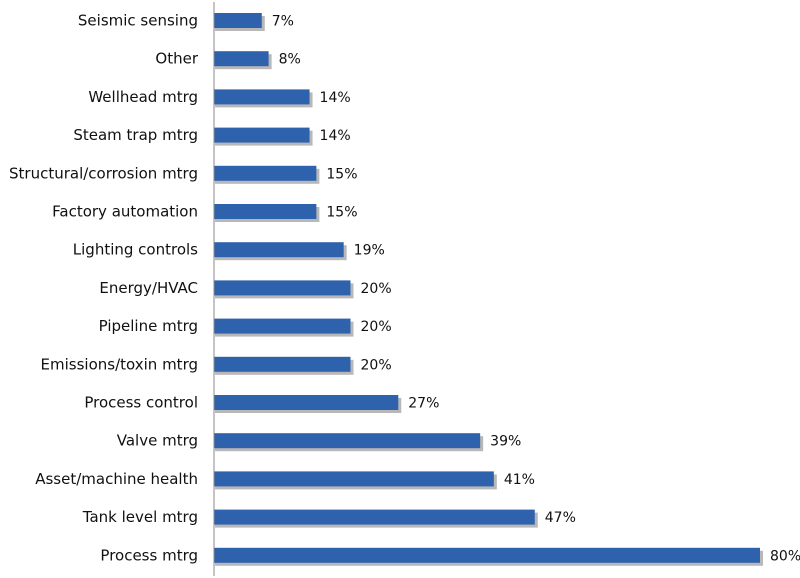 The height and width of the screenshot is (578, 800). I want to click on category-label: Process mtrg, so click(149, 555).